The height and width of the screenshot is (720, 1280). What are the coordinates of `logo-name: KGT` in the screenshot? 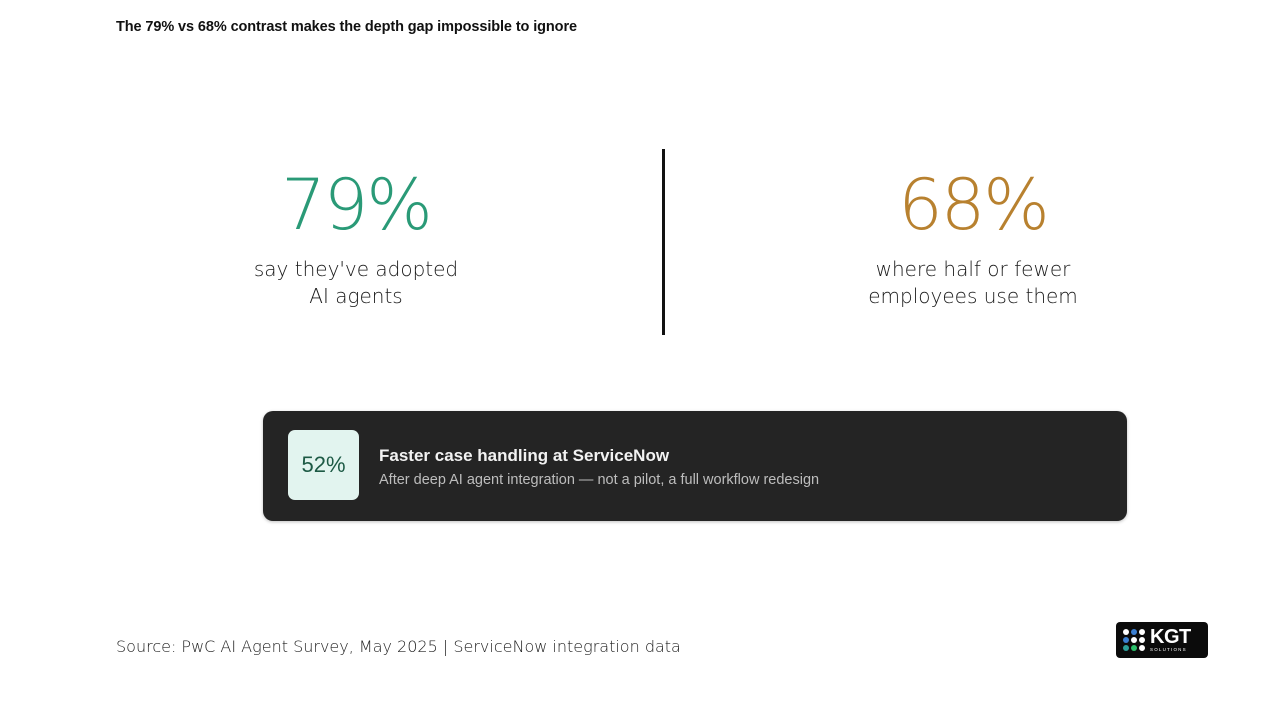 It's located at (1170, 637).